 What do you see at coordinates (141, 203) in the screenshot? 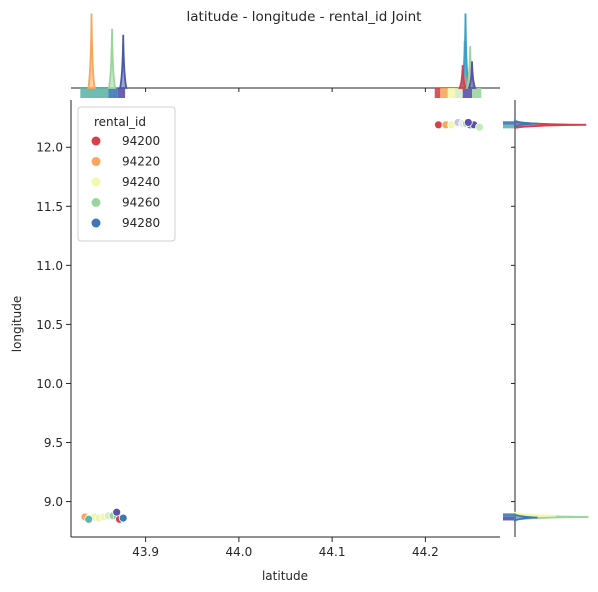
I see `legend-label: 94260` at bounding box center [141, 203].